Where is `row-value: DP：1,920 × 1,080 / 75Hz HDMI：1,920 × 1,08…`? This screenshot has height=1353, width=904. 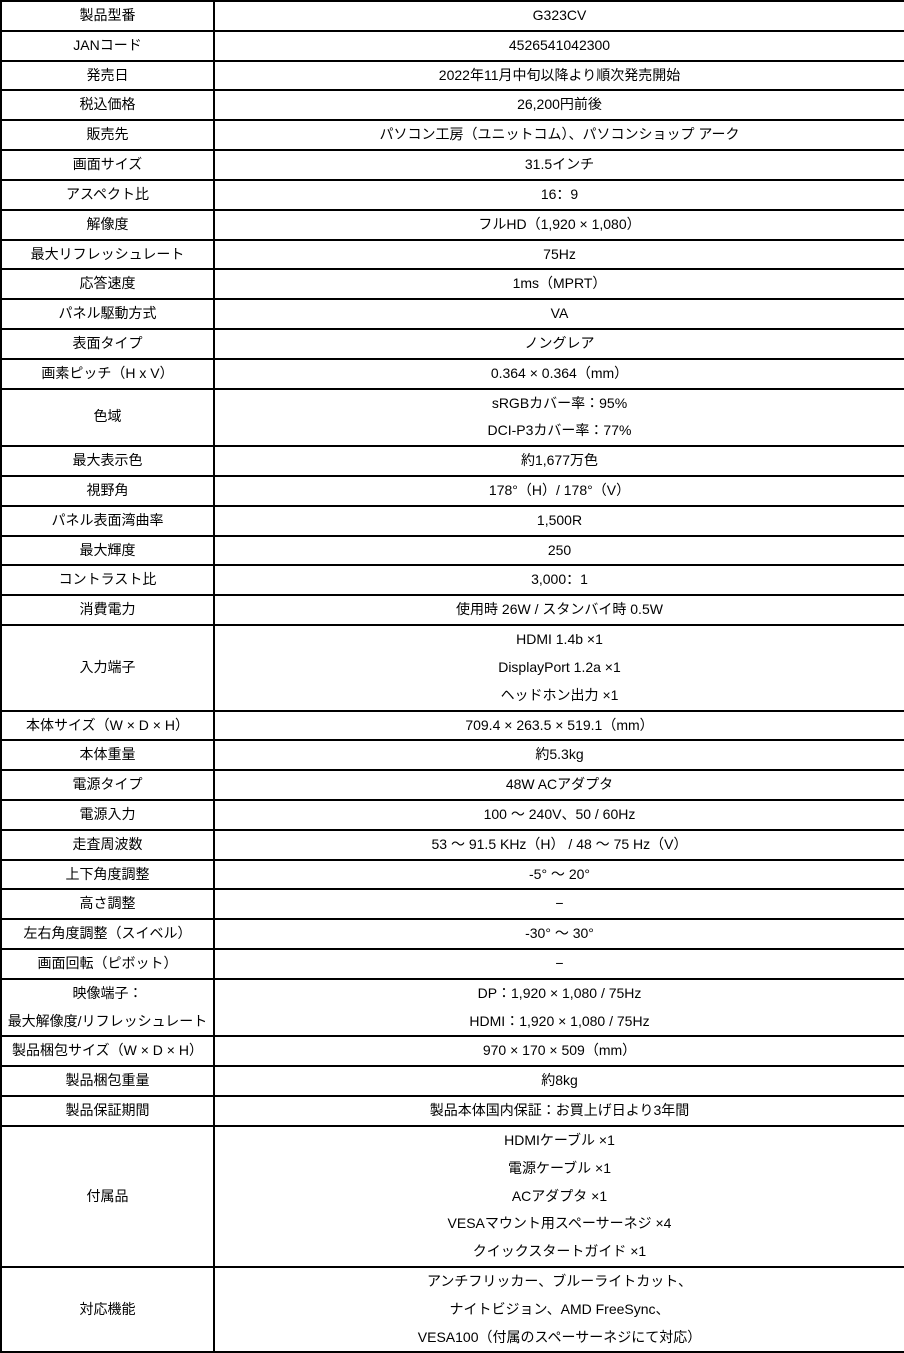
row-value: DP：1,920 × 1,080 / 75Hz HDMI：1,920 × 1,08… is located at coordinates (559, 1007).